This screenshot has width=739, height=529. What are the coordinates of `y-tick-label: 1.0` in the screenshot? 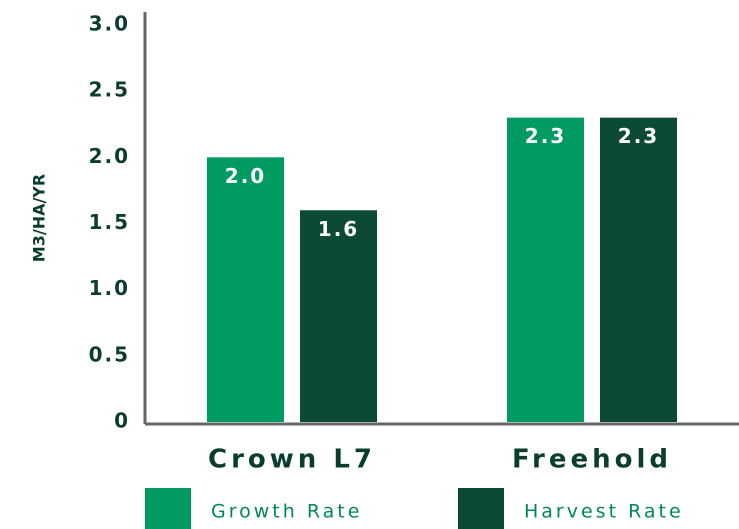 It's located at (109, 288).